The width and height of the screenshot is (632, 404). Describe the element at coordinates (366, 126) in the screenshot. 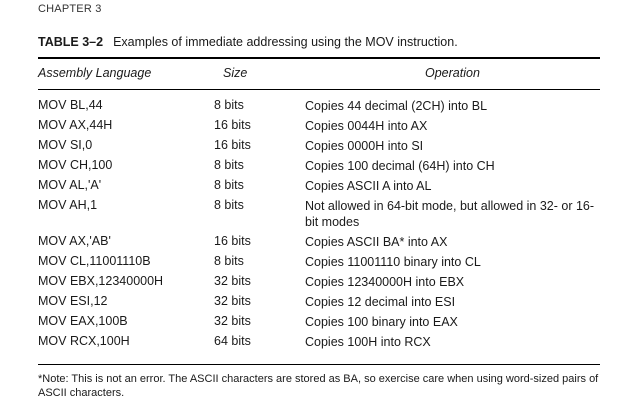

I see `cell-operation: Copies 0044H into AX` at that location.